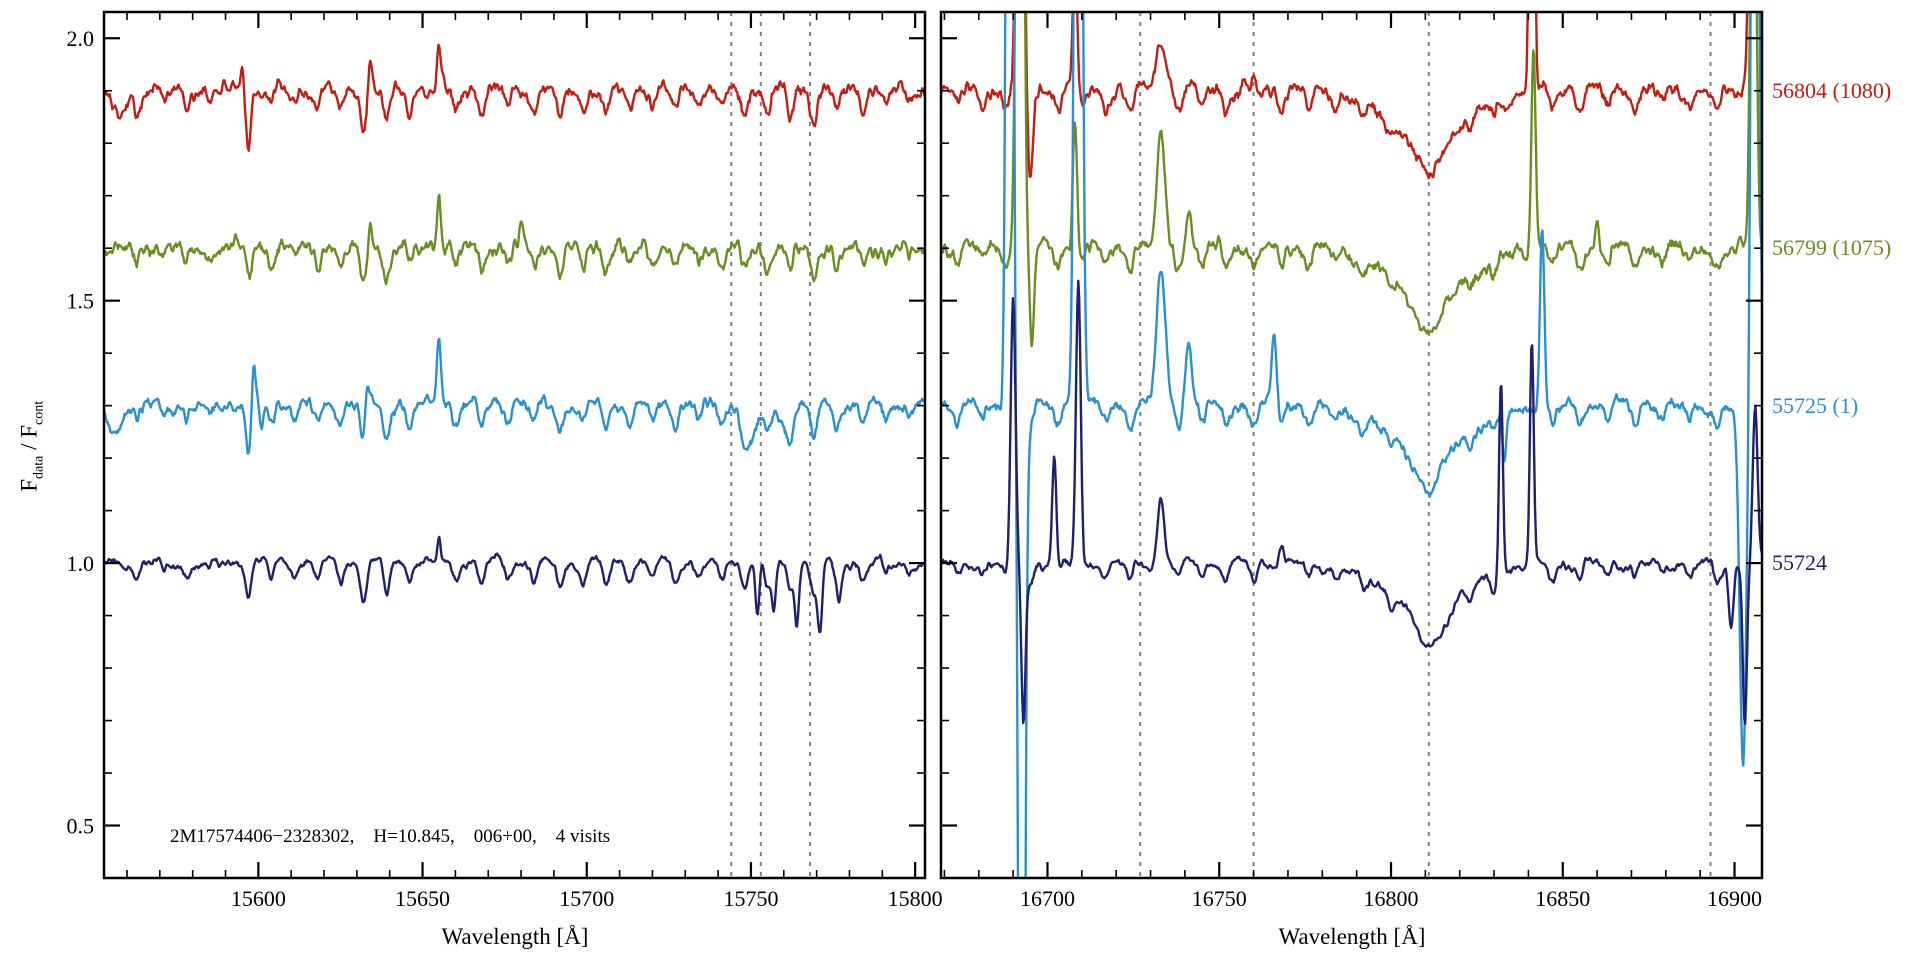 This screenshot has height=960, width=1920. I want to click on x-tick-label: 15750, so click(750, 898).